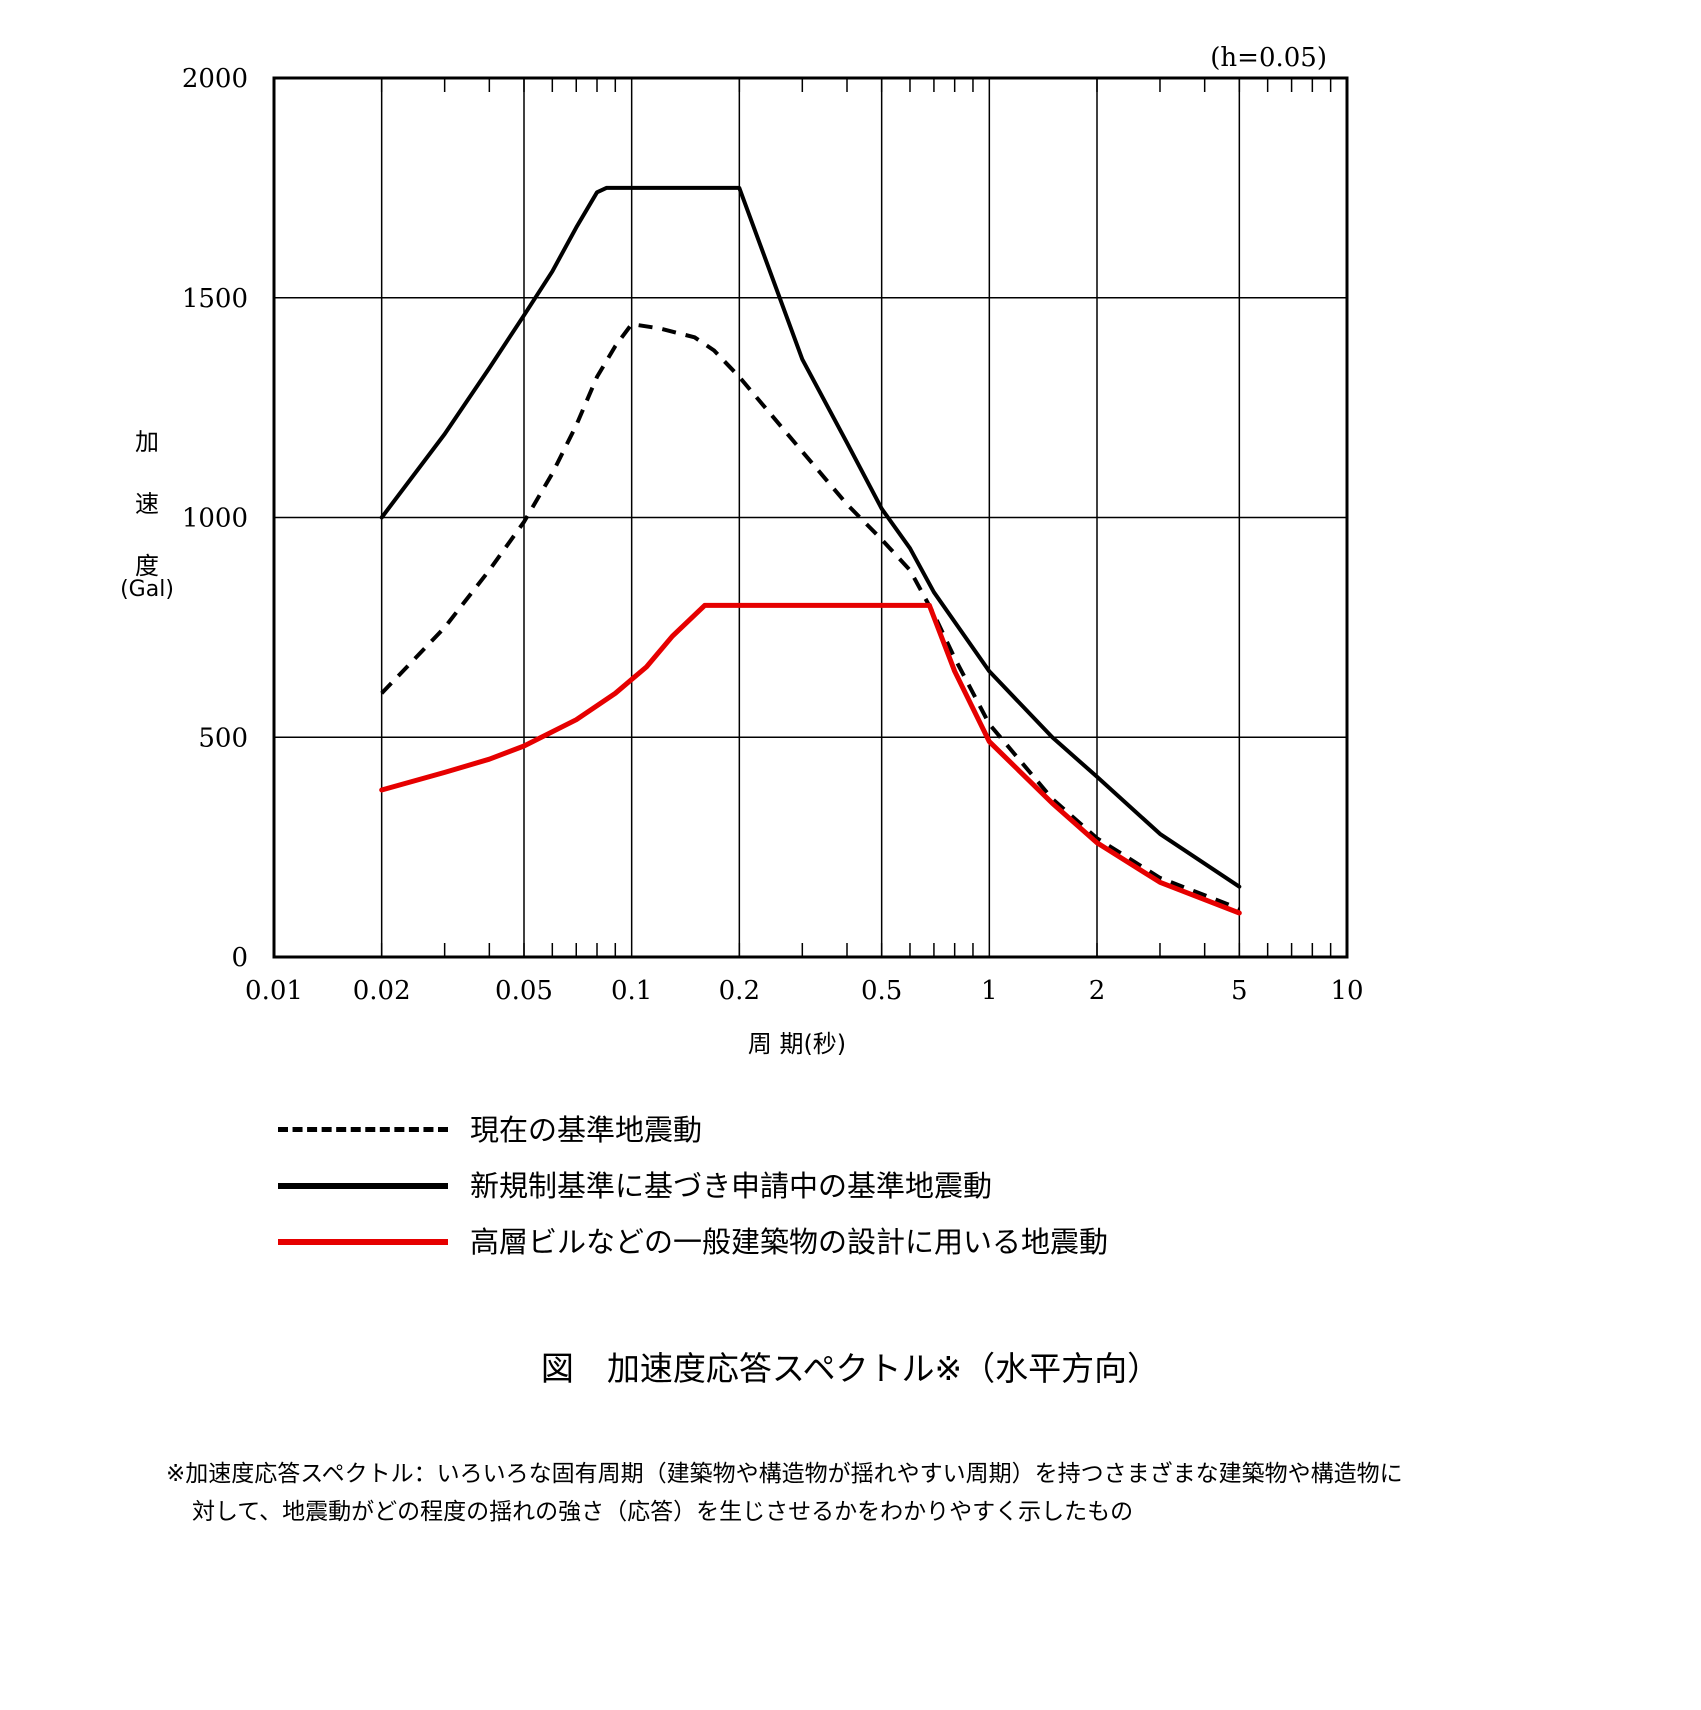 The image size is (1701, 1710). What do you see at coordinates (739, 991) in the screenshot?
I see `x-tick-label: 0.2` at bounding box center [739, 991].